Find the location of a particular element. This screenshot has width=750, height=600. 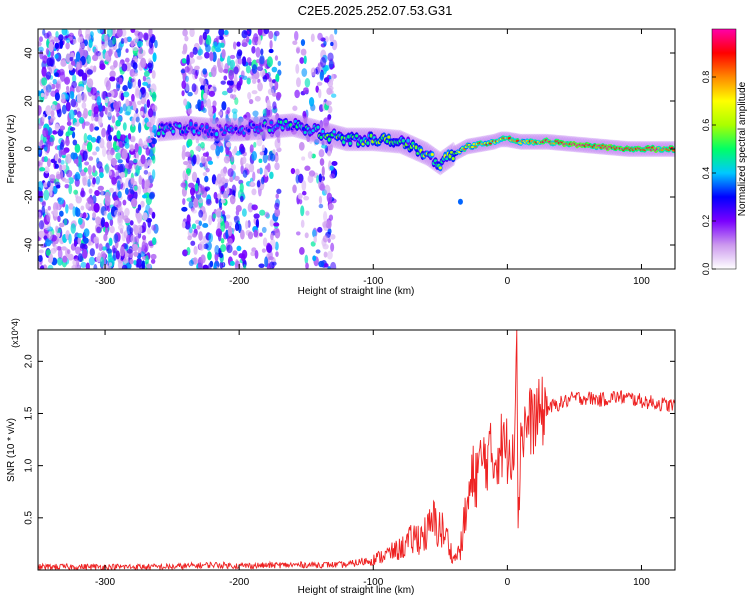

spectrogram-xlabel: Height of straight line (km) is located at coordinates (356, 291).